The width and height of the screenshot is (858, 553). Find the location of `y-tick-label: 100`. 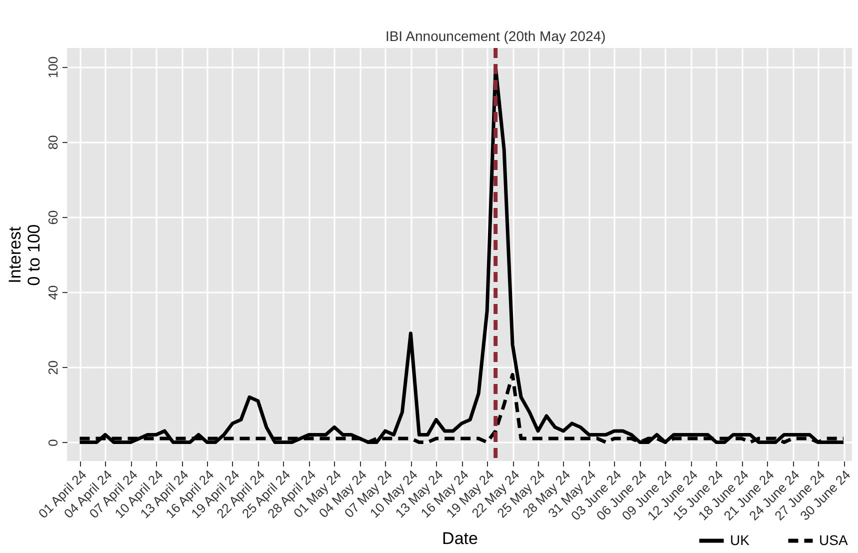

y-tick-label: 100 is located at coordinates (53, 67).